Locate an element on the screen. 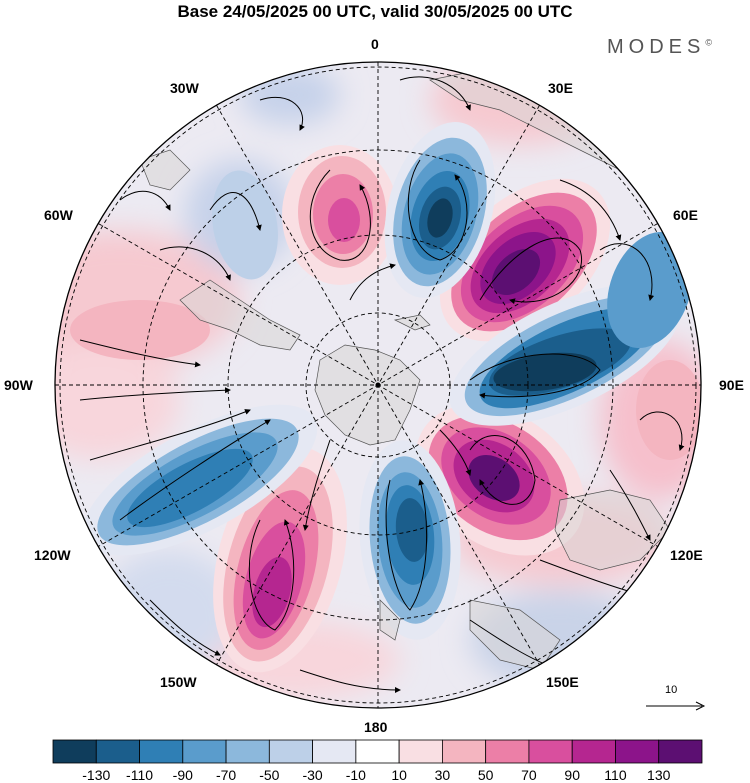 Image resolution: width=750 pixels, height=783 pixels. colorbar-tick-label: 110 is located at coordinates (615, 775).